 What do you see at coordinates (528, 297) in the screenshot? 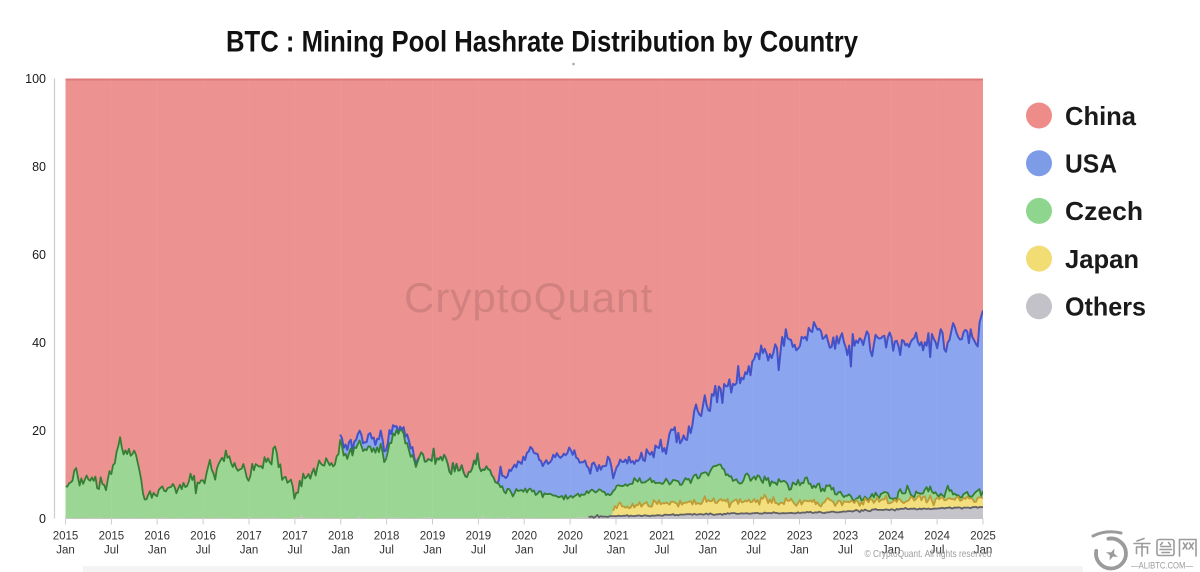
I see `svg-text: CryptoQuant` at bounding box center [528, 297].